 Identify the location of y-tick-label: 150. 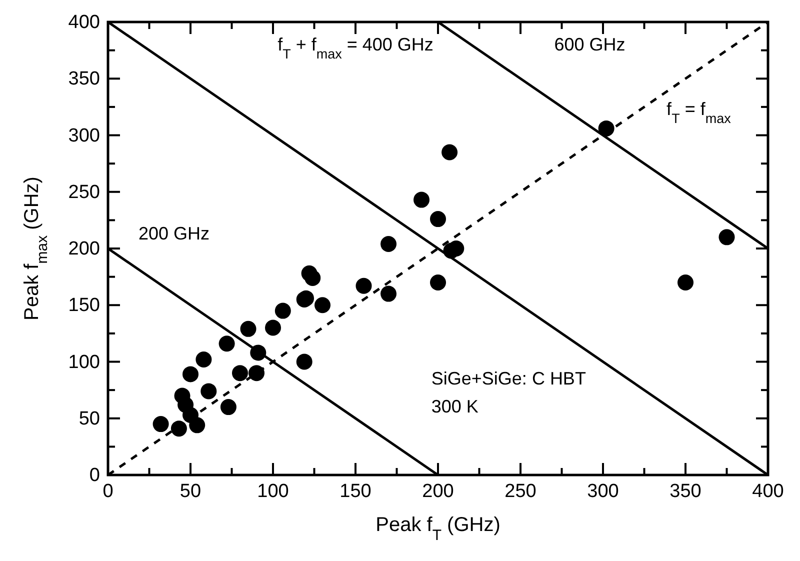
(84, 305).